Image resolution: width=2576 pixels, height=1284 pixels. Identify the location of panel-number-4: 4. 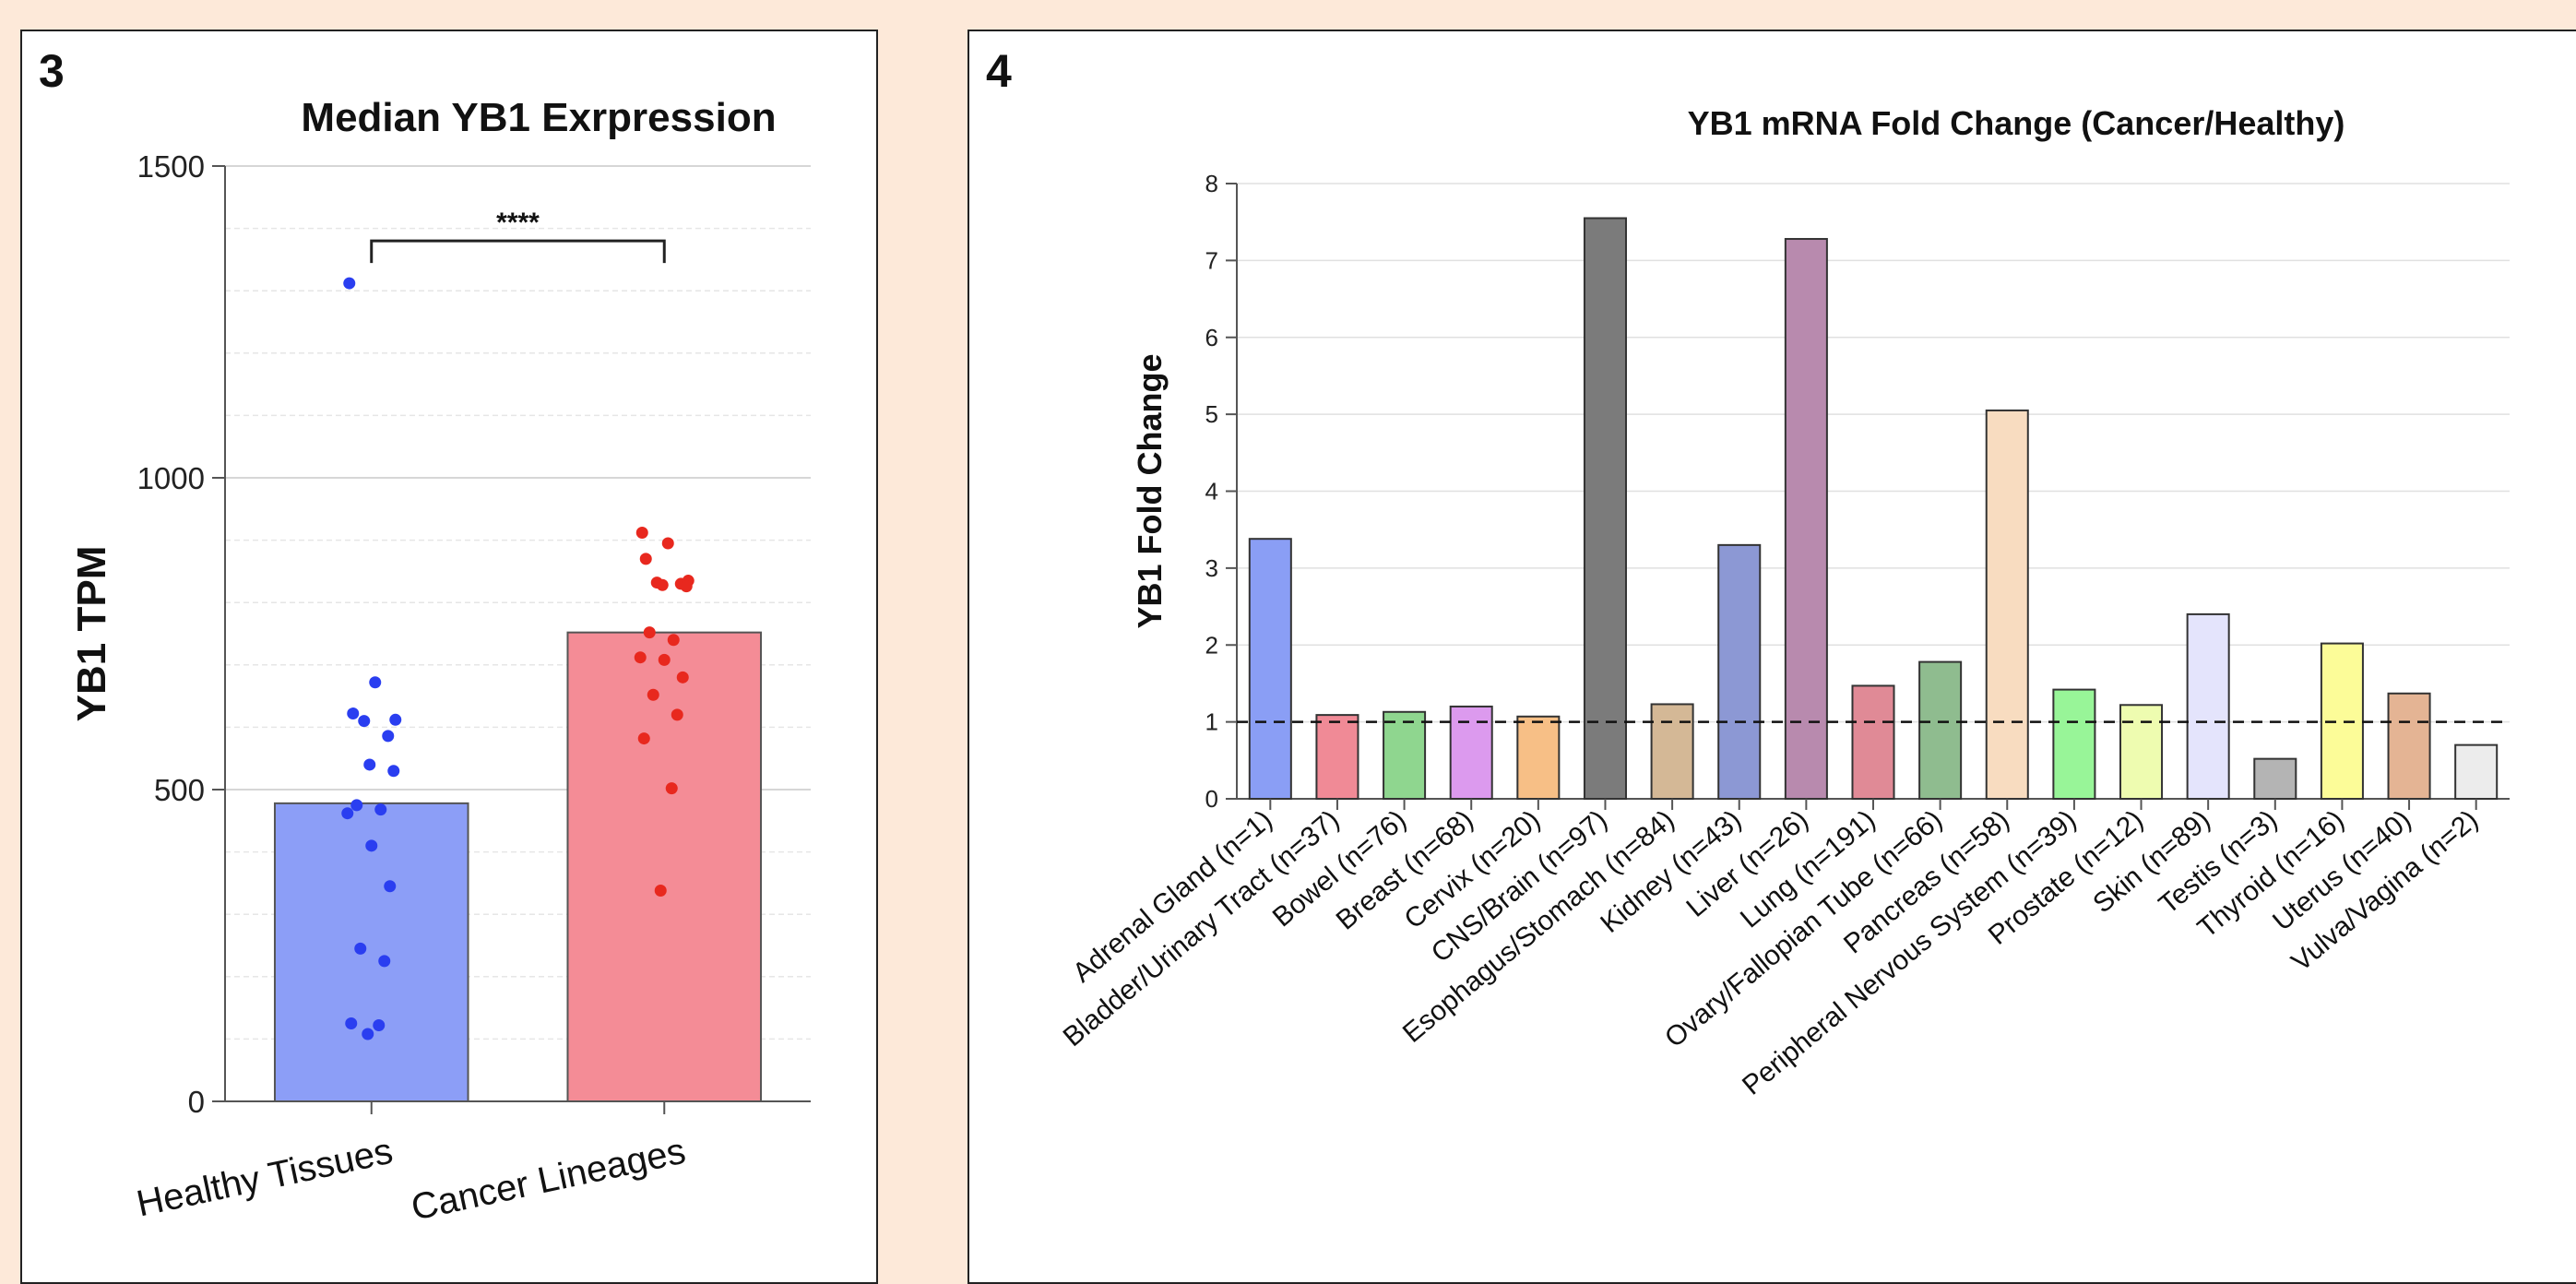
(999, 71).